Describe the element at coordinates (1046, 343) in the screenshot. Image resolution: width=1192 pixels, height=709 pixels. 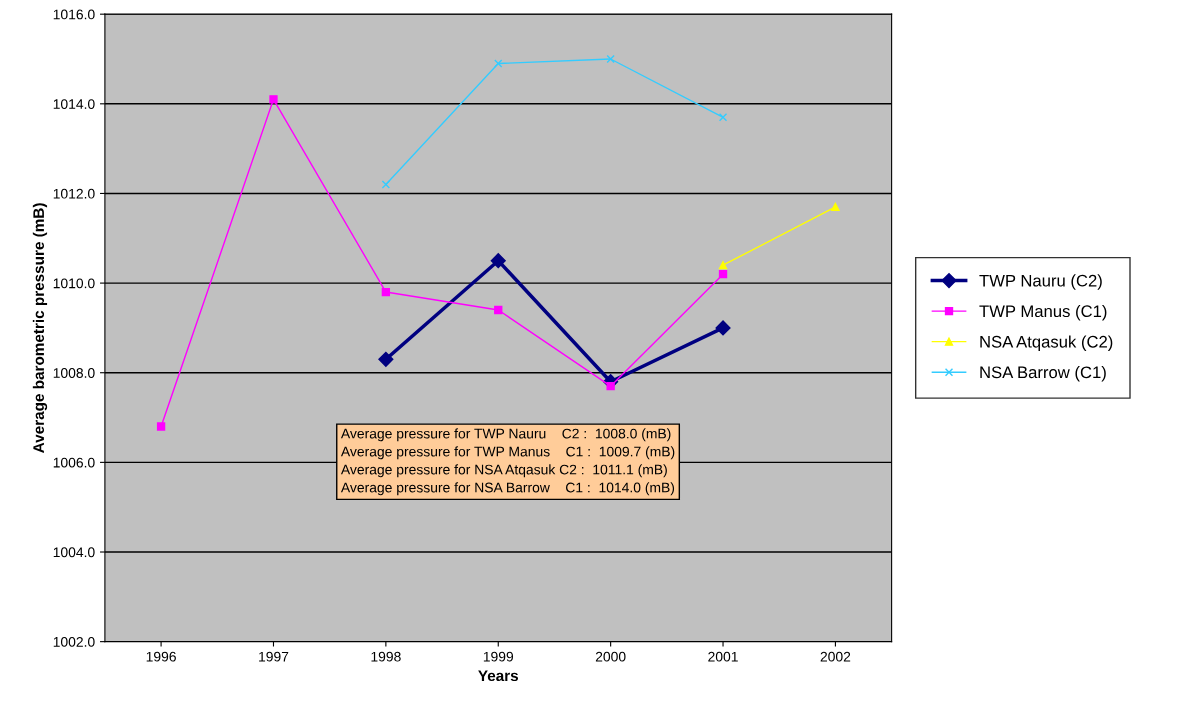
I see `legend-label: NSA Atqasuk (C2)` at that location.